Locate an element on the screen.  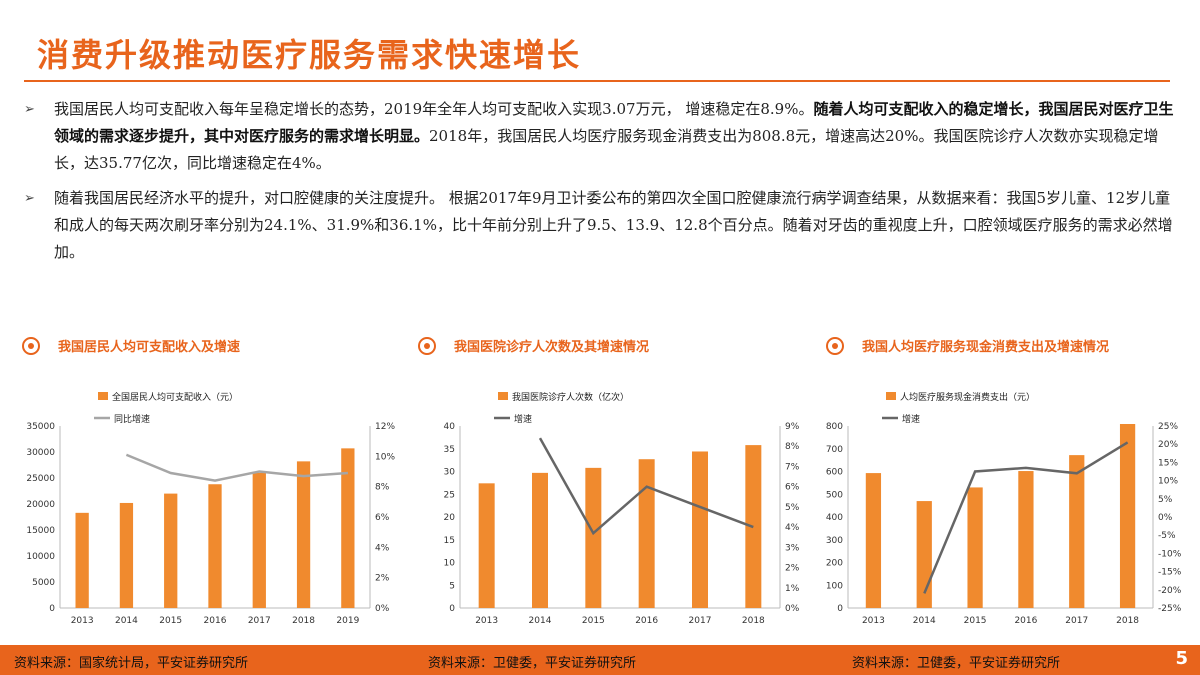
y2-tick-label: 12% is located at coordinates (385, 427).